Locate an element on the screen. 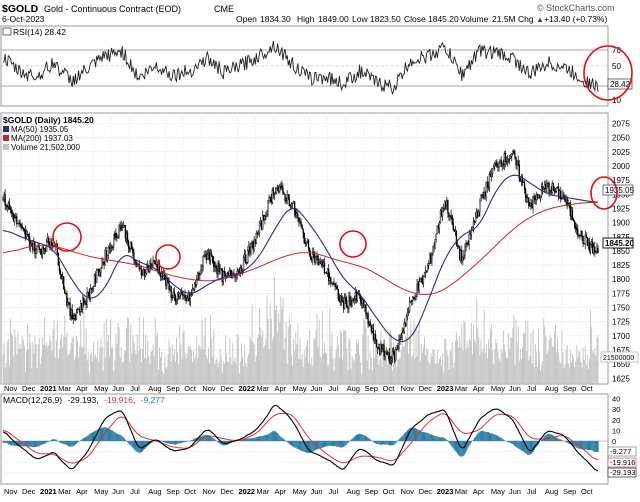  macd-legend-macd: -29.193 is located at coordinates (81, 400).